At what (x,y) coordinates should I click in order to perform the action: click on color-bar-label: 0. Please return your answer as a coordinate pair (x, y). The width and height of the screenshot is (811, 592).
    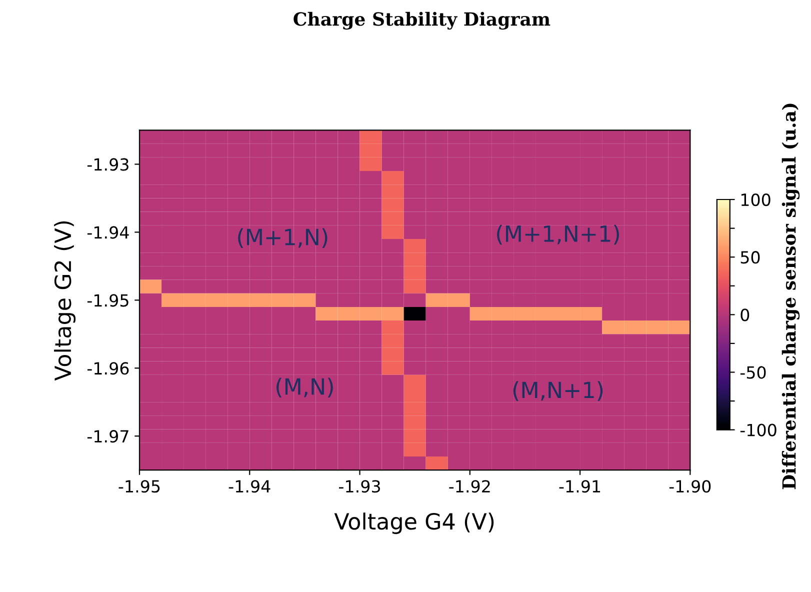
    Looking at the image, I should click on (745, 315).